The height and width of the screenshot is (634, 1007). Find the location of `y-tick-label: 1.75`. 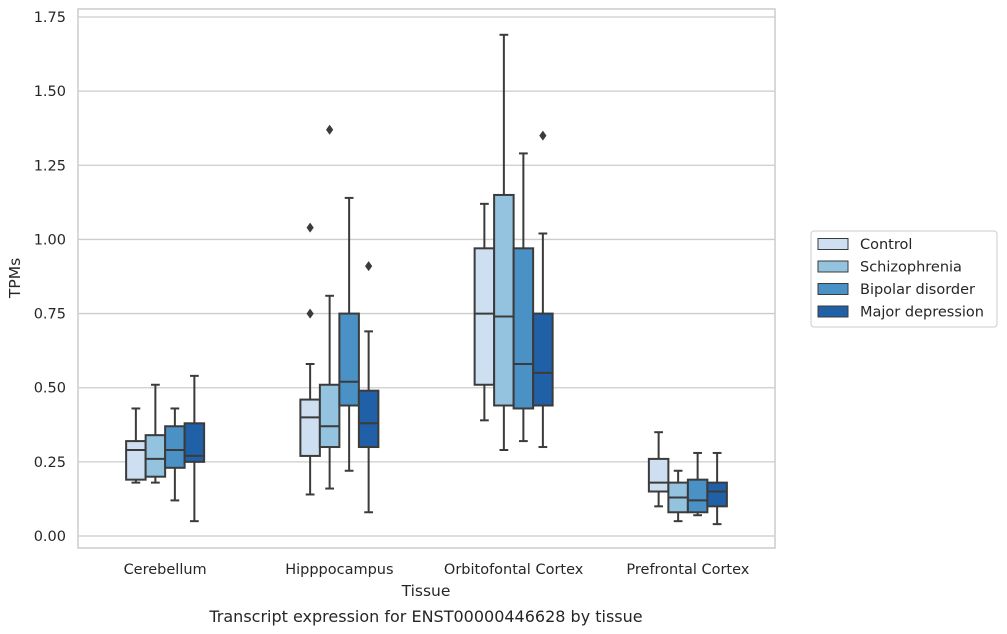

y-tick-label: 1.75 is located at coordinates (50, 18).